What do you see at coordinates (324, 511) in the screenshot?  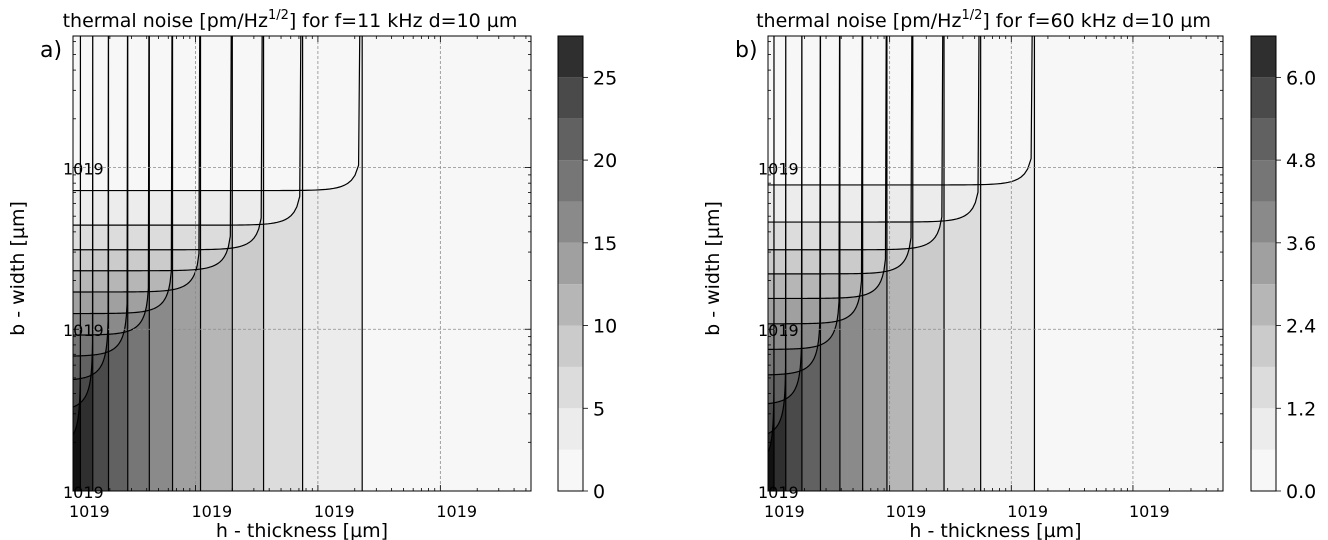 I see `chart_data.0.x_ticks.2.label-base: 10` at bounding box center [324, 511].